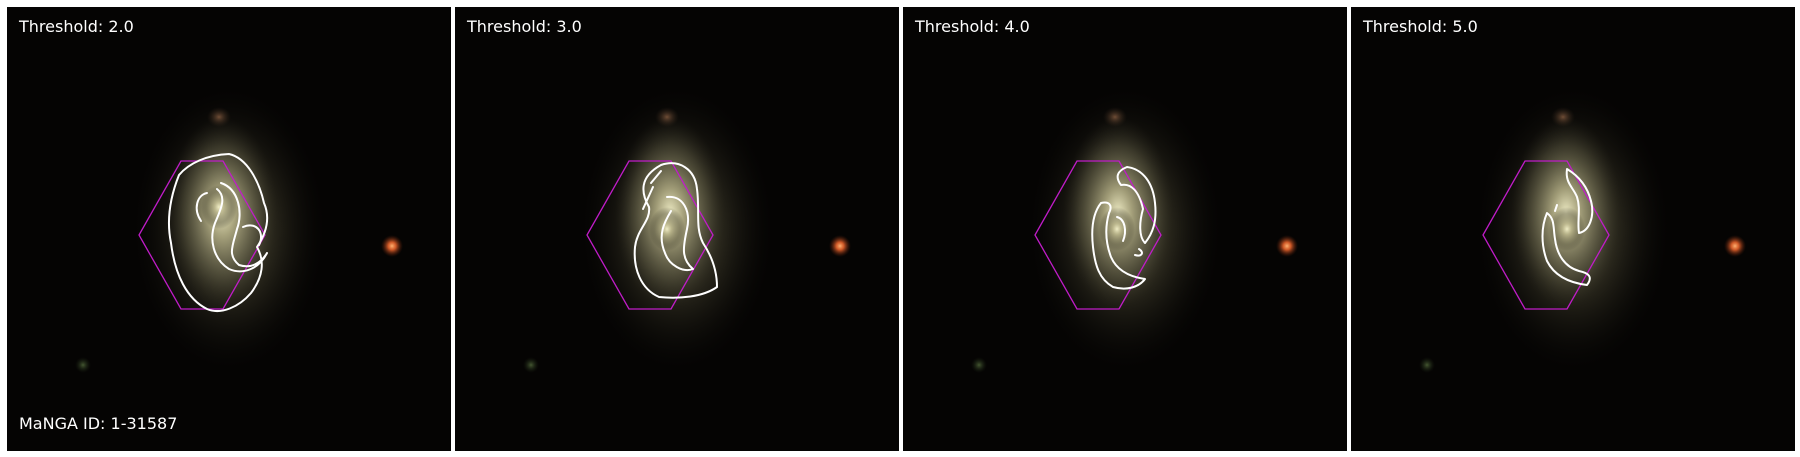 The image size is (1800, 457). What do you see at coordinates (98, 423) in the screenshot?
I see `galaxy-id-label: MaNGA ID: 1-31587` at bounding box center [98, 423].